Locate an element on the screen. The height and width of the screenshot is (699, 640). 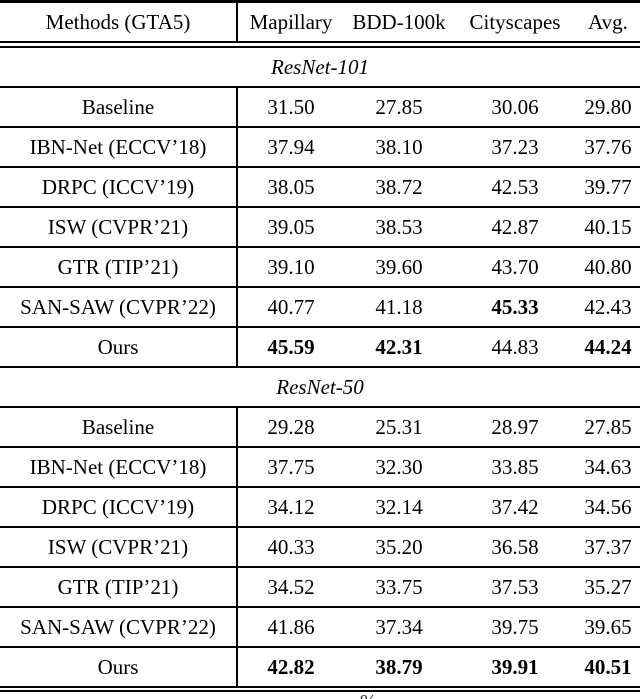
value-cell: 37.37 is located at coordinates (608, 546).